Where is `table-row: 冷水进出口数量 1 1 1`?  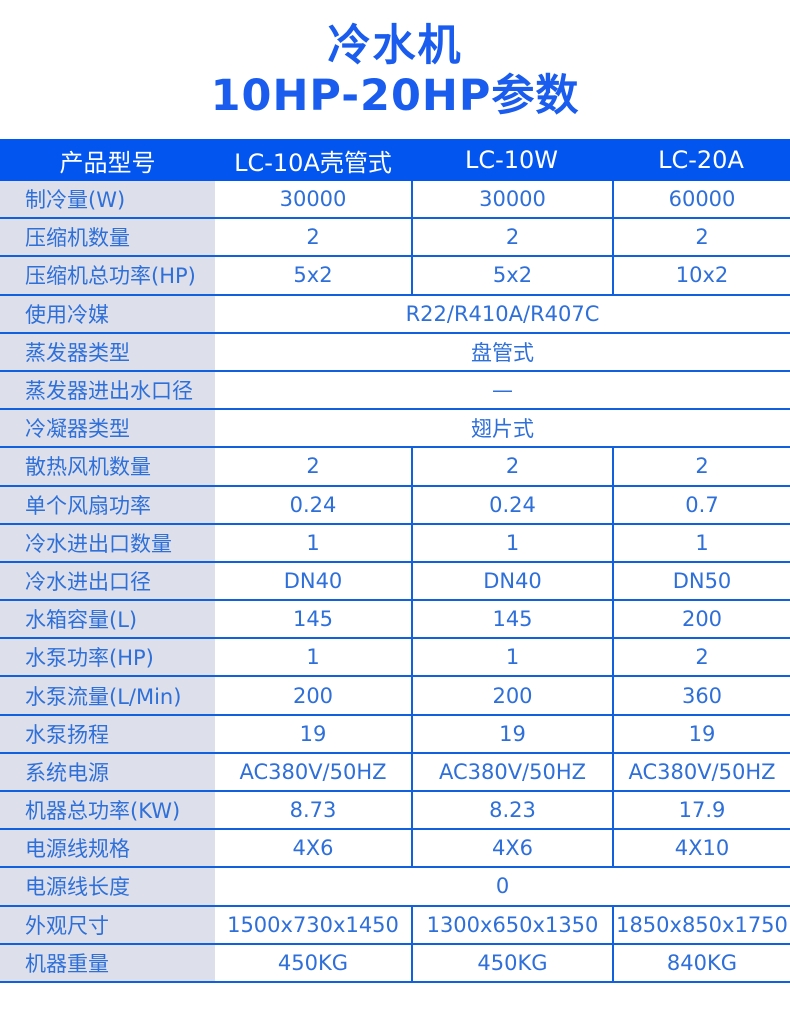 table-row: 冷水进出口数量 1 1 1 is located at coordinates (395, 541).